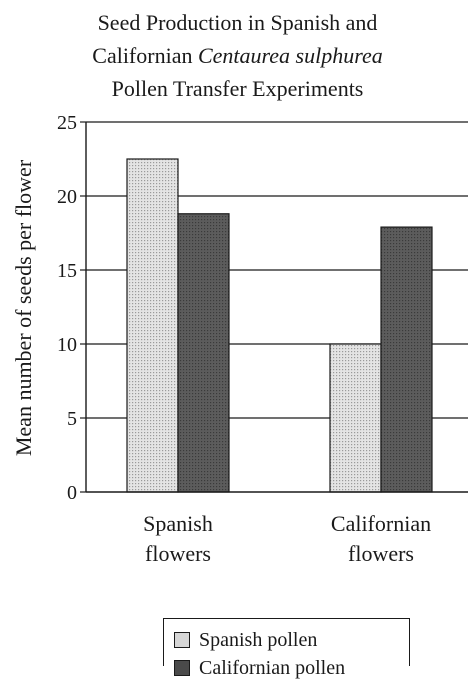 The image size is (475, 680). I want to click on chart-title-line-2: Californian Centaurea sulphurea, so click(237, 55).